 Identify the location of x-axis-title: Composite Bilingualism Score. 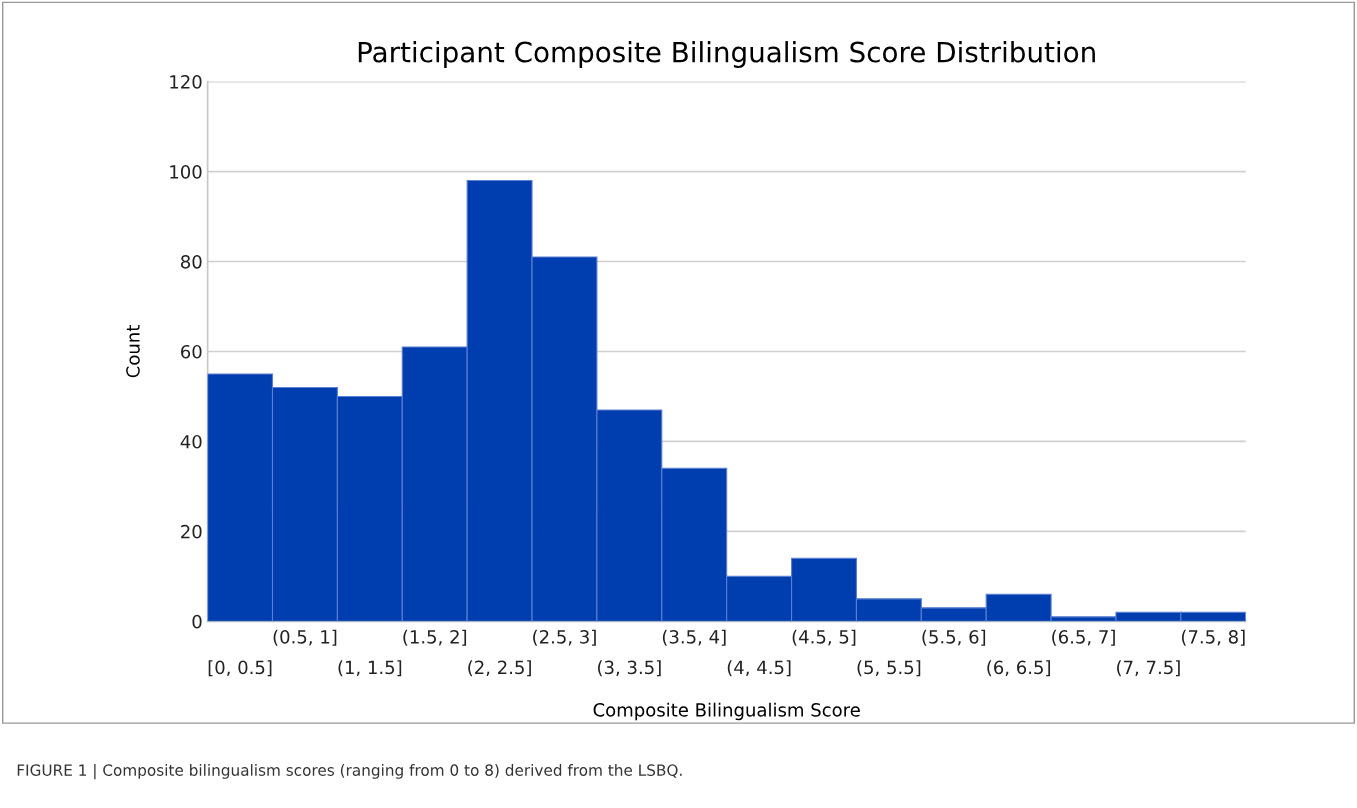
(726, 711).